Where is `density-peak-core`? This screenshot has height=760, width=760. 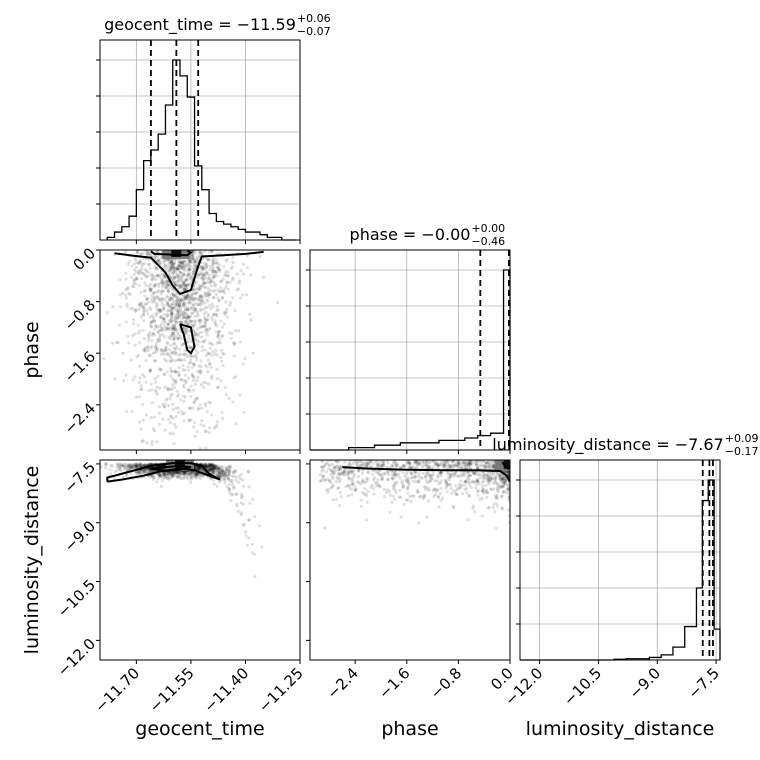 density-peak-core is located at coordinates (176, 253).